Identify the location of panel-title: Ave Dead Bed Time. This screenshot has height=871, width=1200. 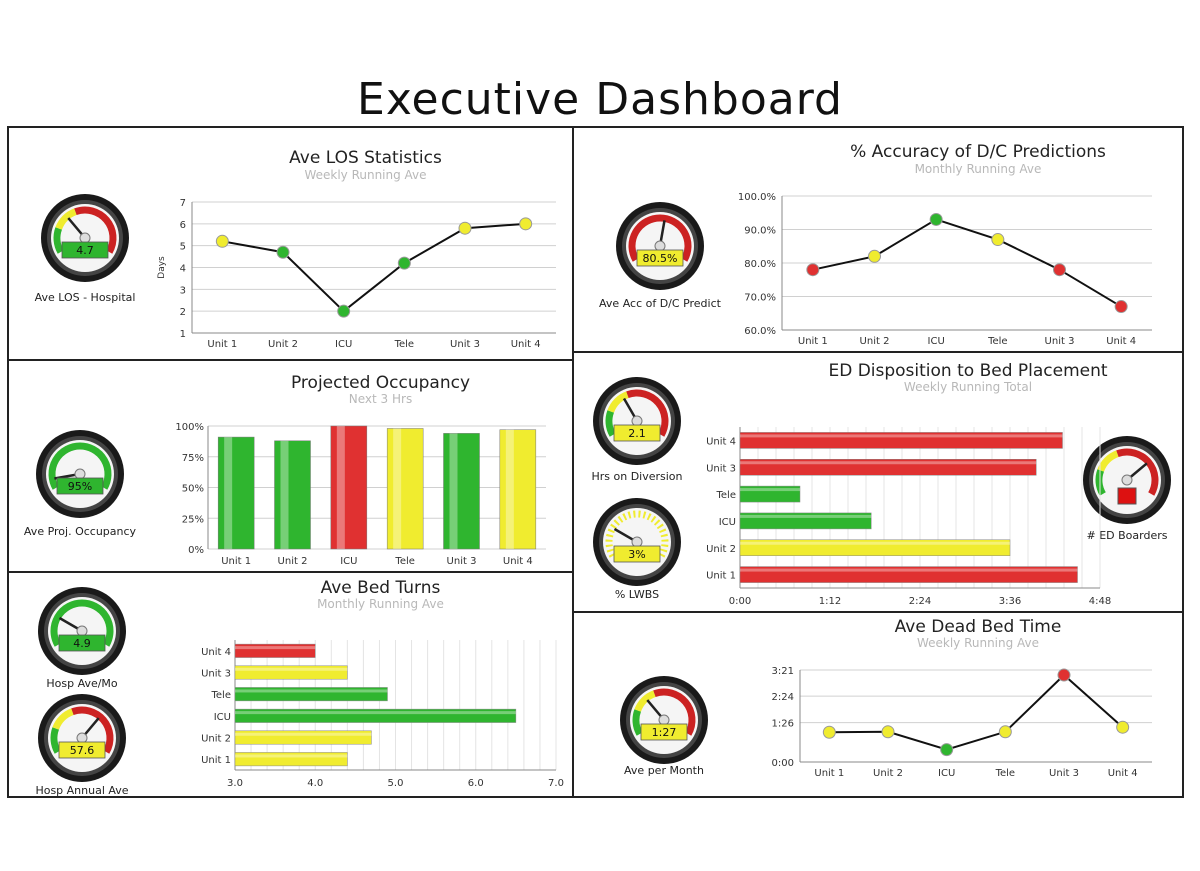
(978, 627).